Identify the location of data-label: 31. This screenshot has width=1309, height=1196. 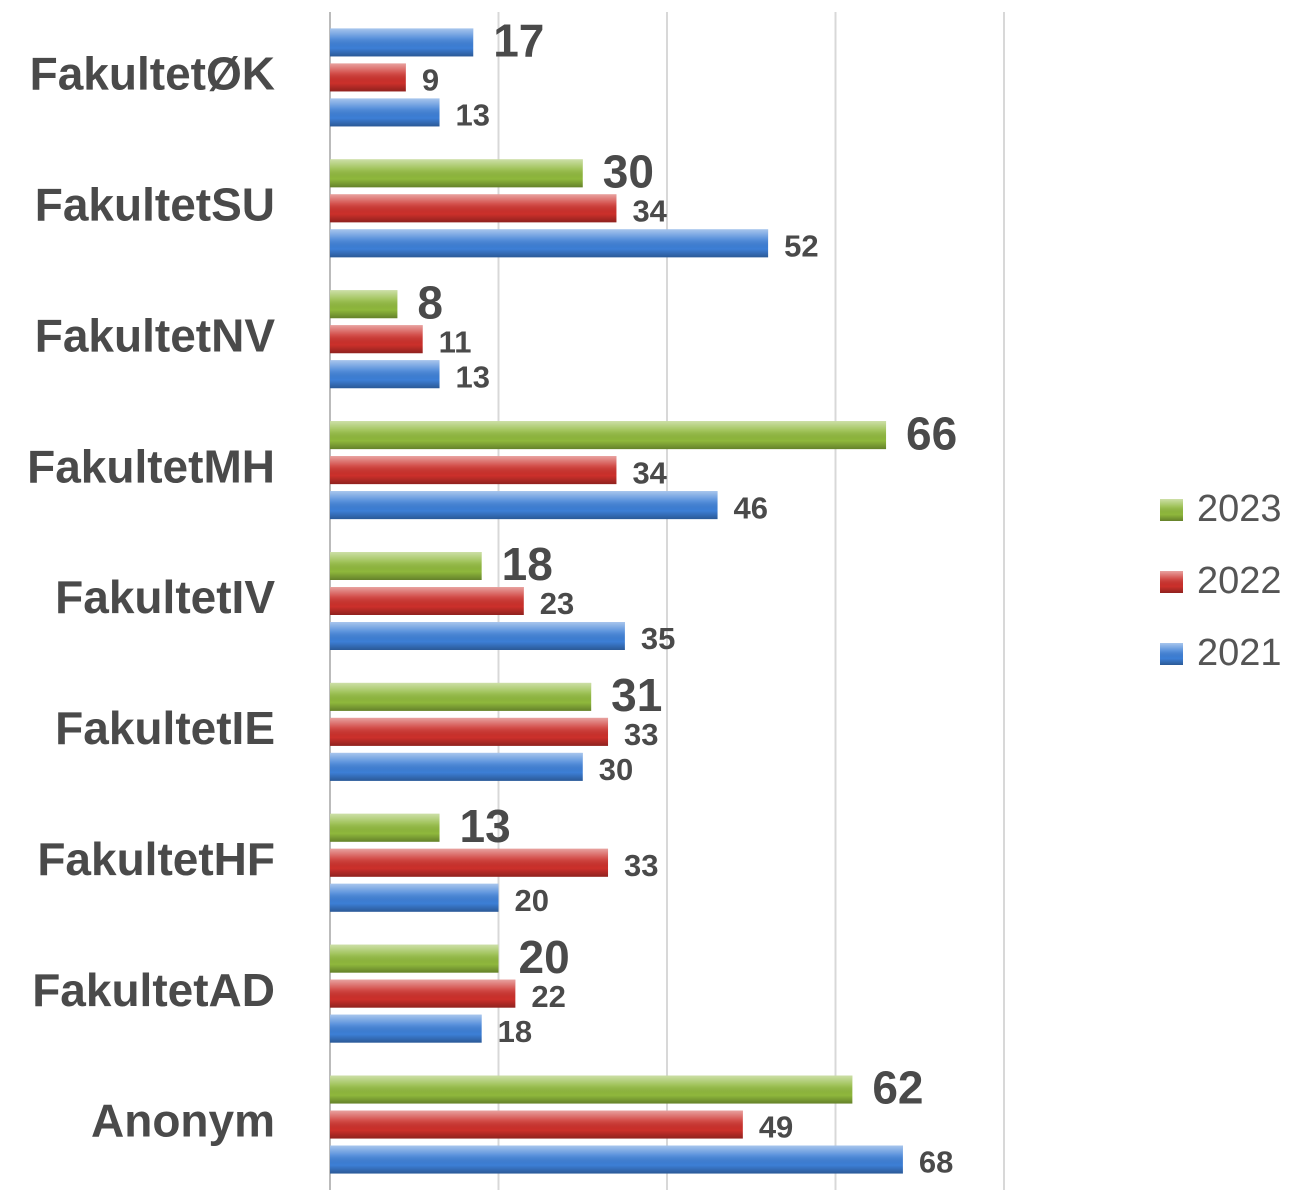
(636, 695).